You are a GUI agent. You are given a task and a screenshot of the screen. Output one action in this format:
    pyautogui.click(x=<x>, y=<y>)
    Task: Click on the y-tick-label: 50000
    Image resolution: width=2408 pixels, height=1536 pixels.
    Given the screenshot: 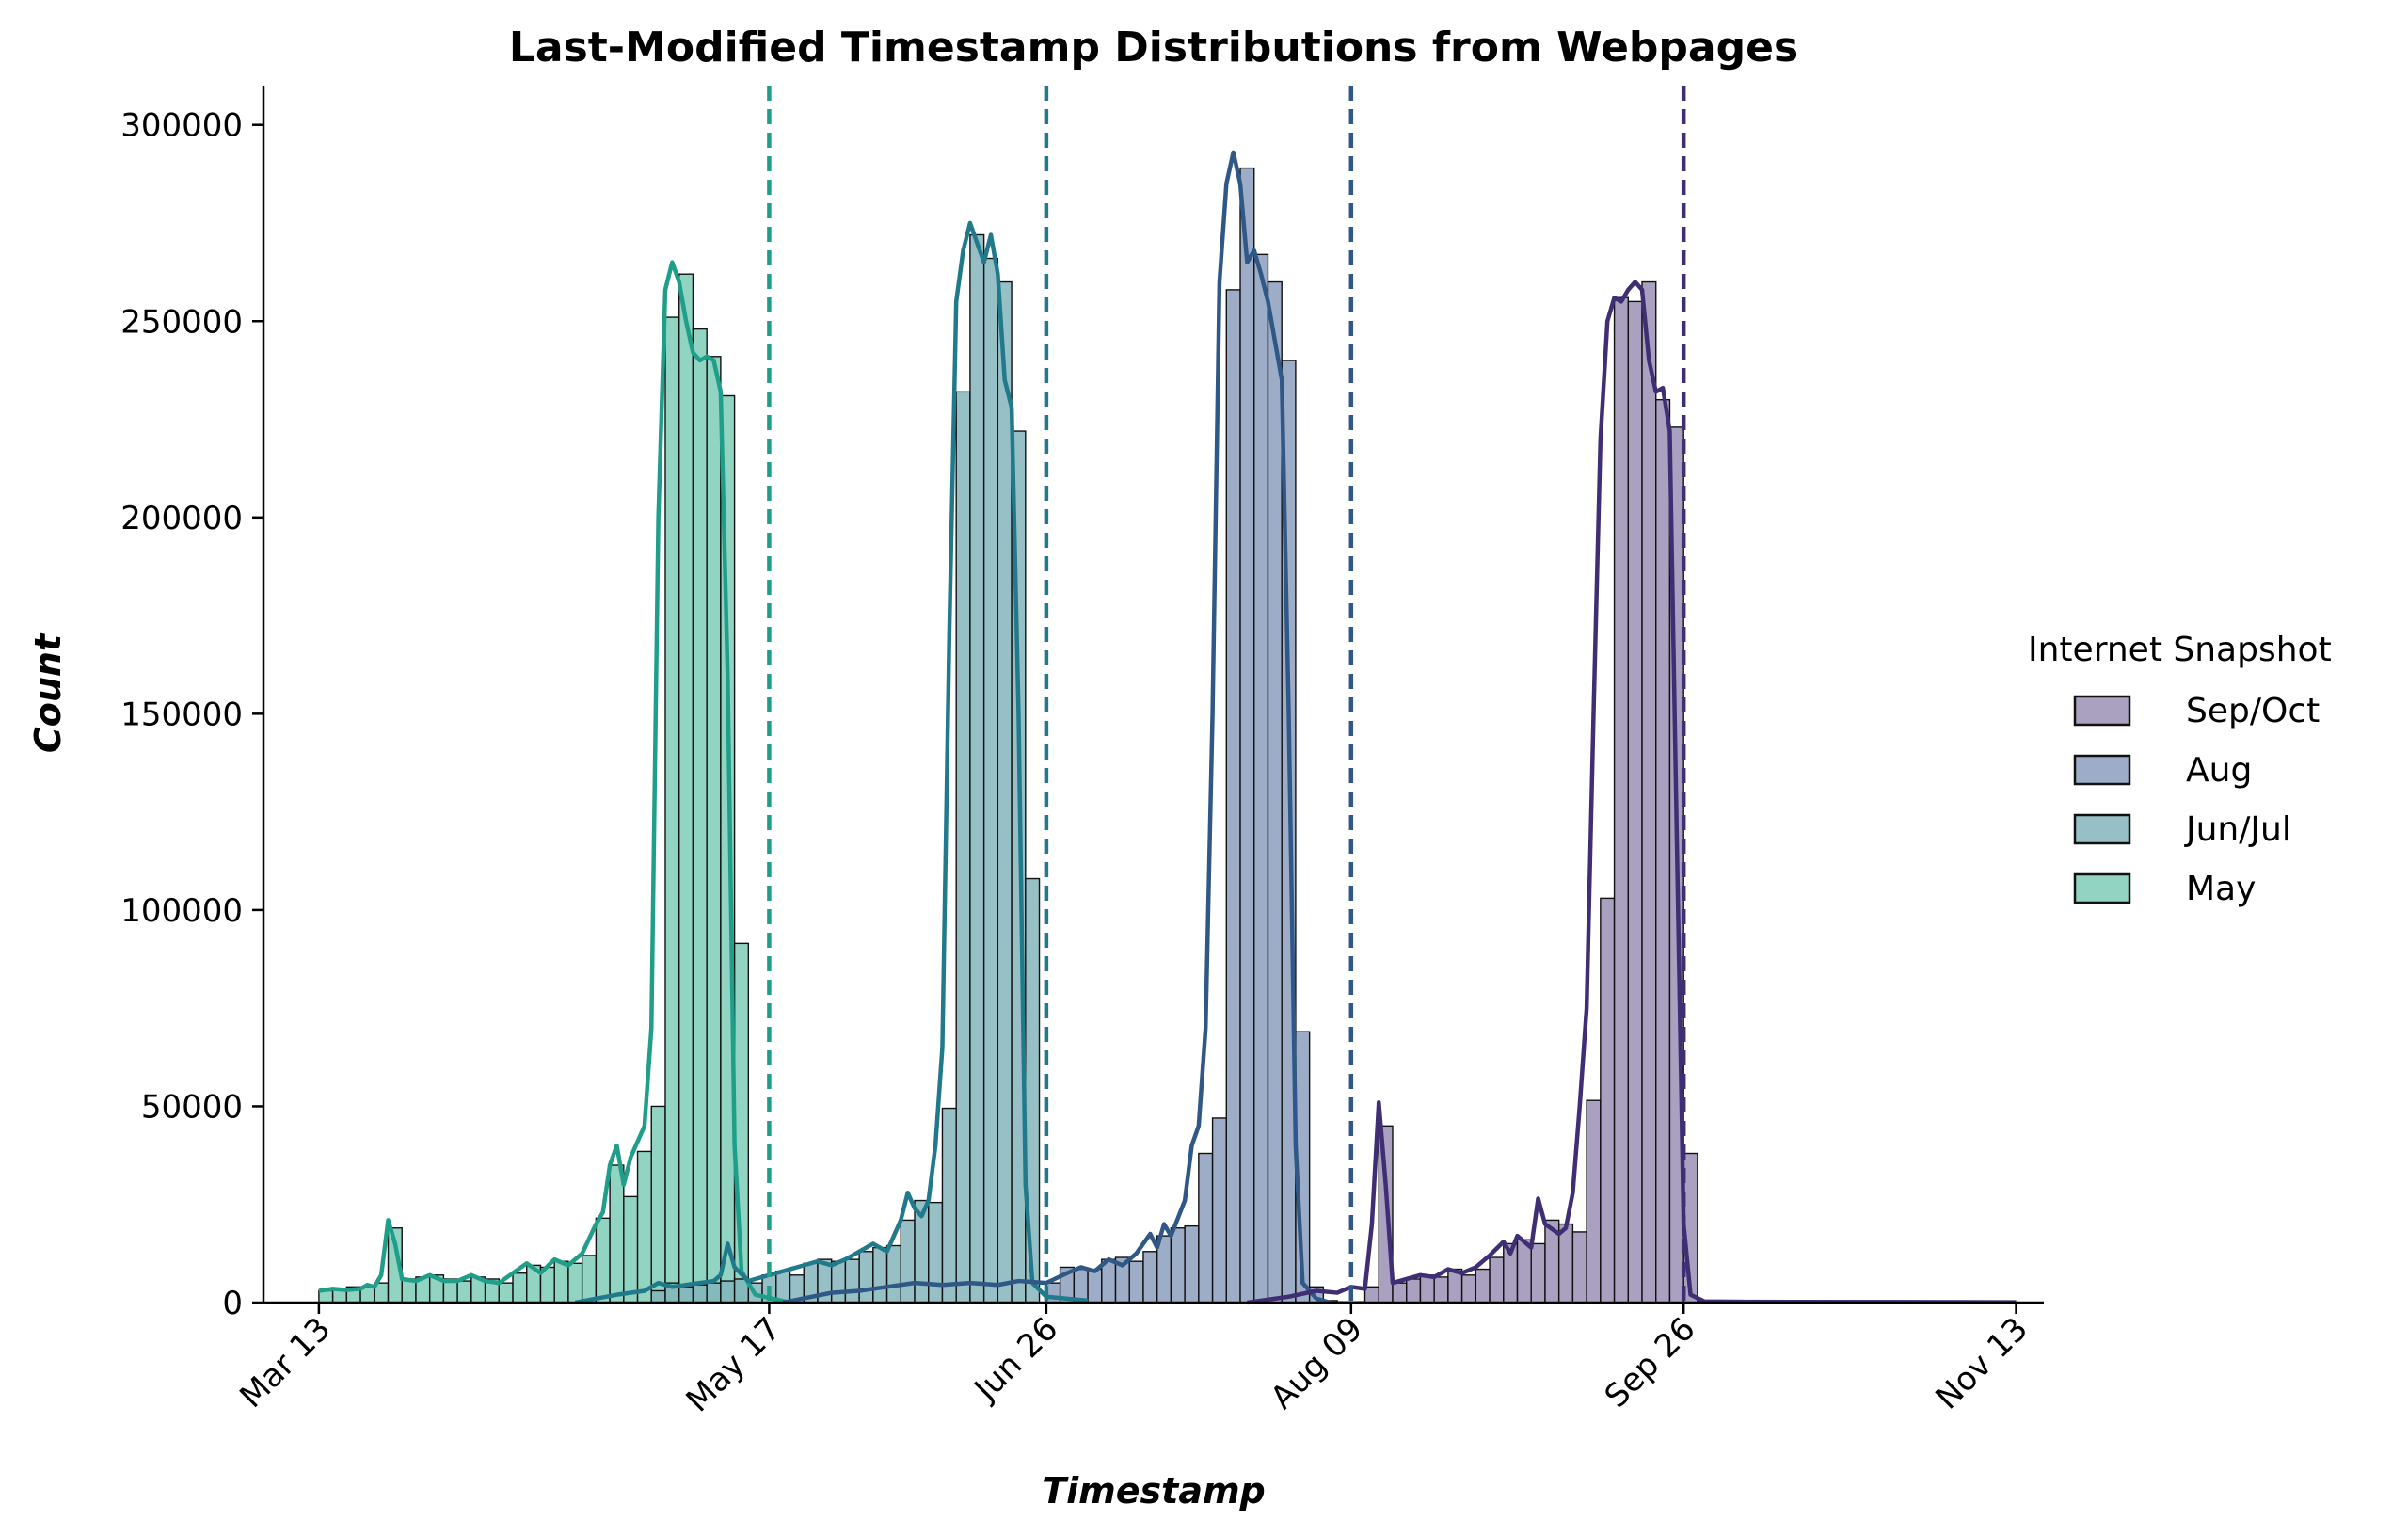 What is the action you would take?
    pyautogui.click(x=192, y=1107)
    